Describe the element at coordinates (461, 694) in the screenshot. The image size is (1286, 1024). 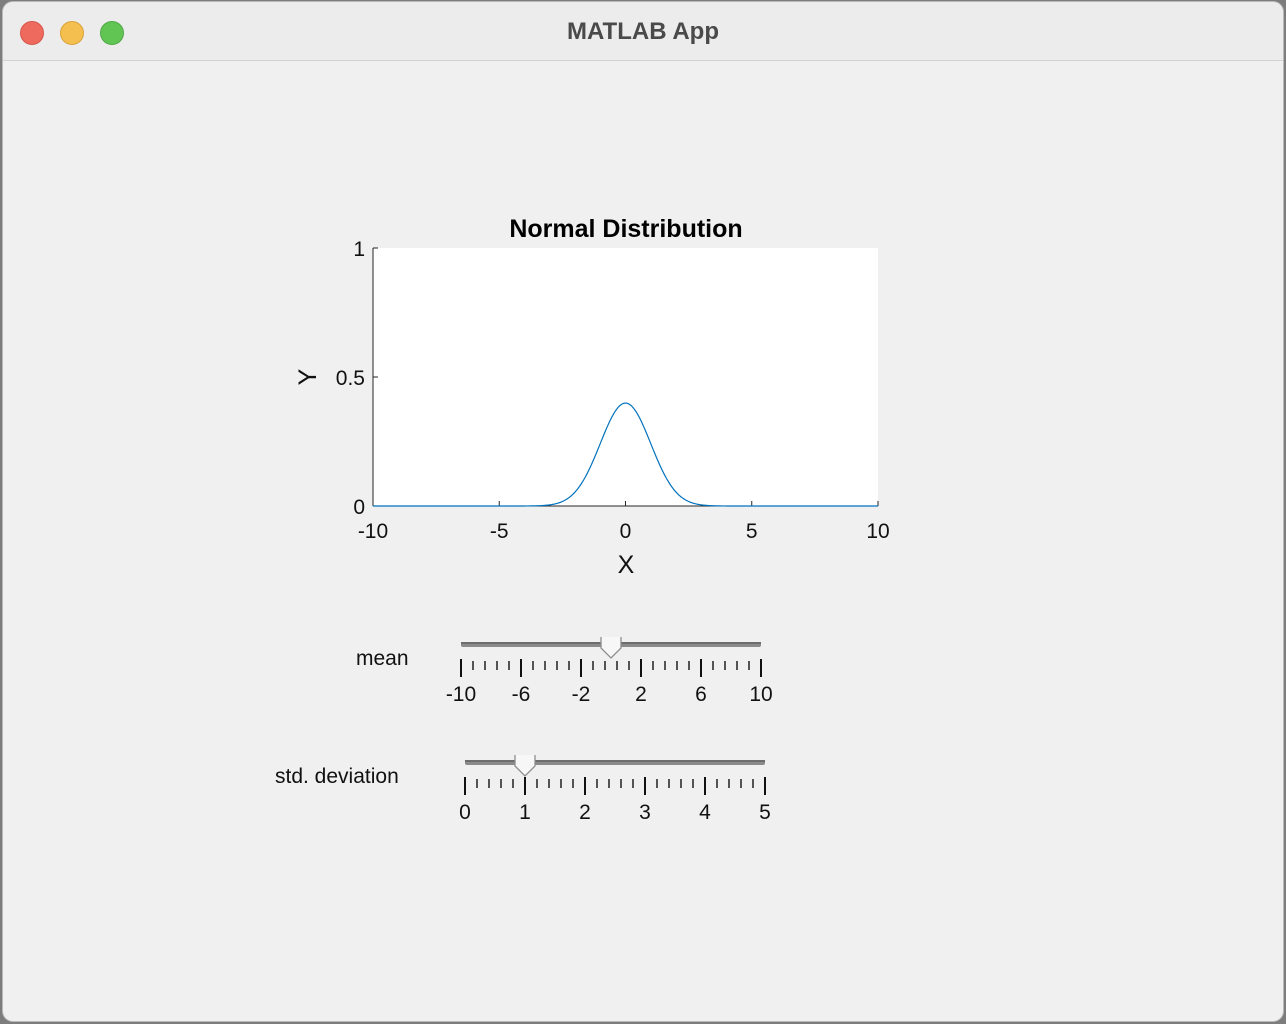
I see `mean-slider-tick-label: -10` at that location.